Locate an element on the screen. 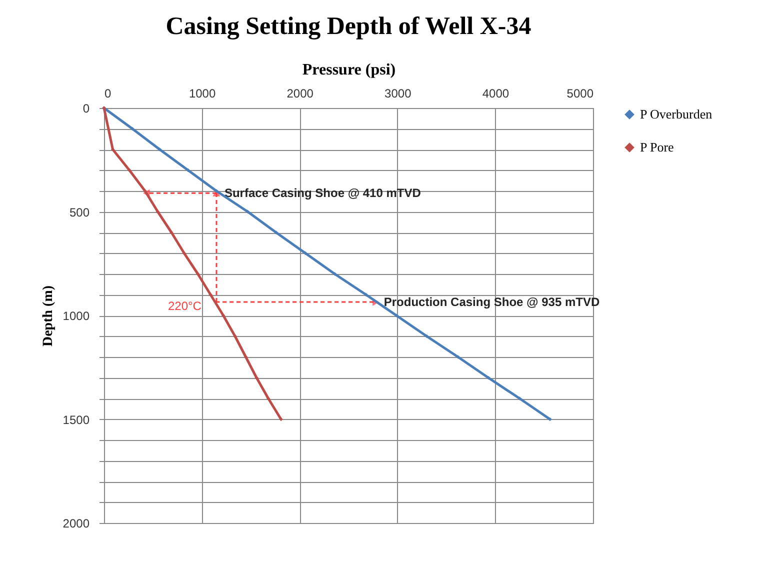  x-axis-title: Pressure (psi) is located at coordinates (349, 70).